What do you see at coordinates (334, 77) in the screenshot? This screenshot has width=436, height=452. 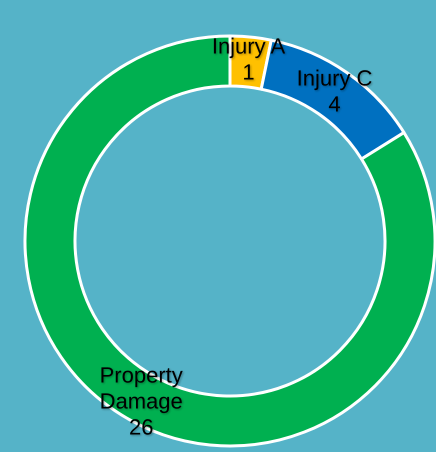 I see `slice-label: Injury C` at bounding box center [334, 77].